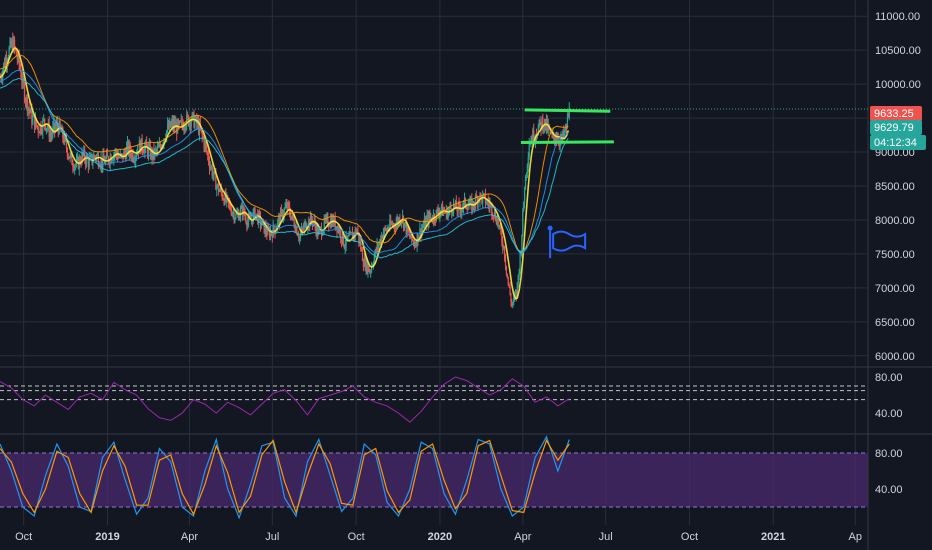 The image size is (932, 550). Describe the element at coordinates (107, 537) in the screenshot. I see `time-axis-label: 2019` at that location.